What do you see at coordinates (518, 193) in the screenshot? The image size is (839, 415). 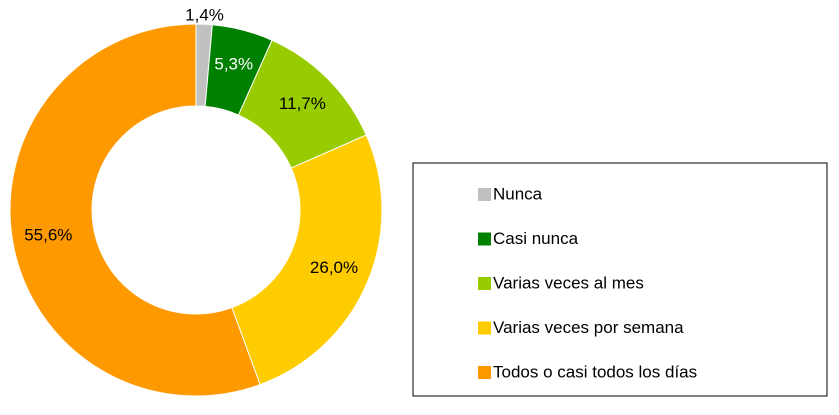 I see `legend-label: Nunca` at bounding box center [518, 193].